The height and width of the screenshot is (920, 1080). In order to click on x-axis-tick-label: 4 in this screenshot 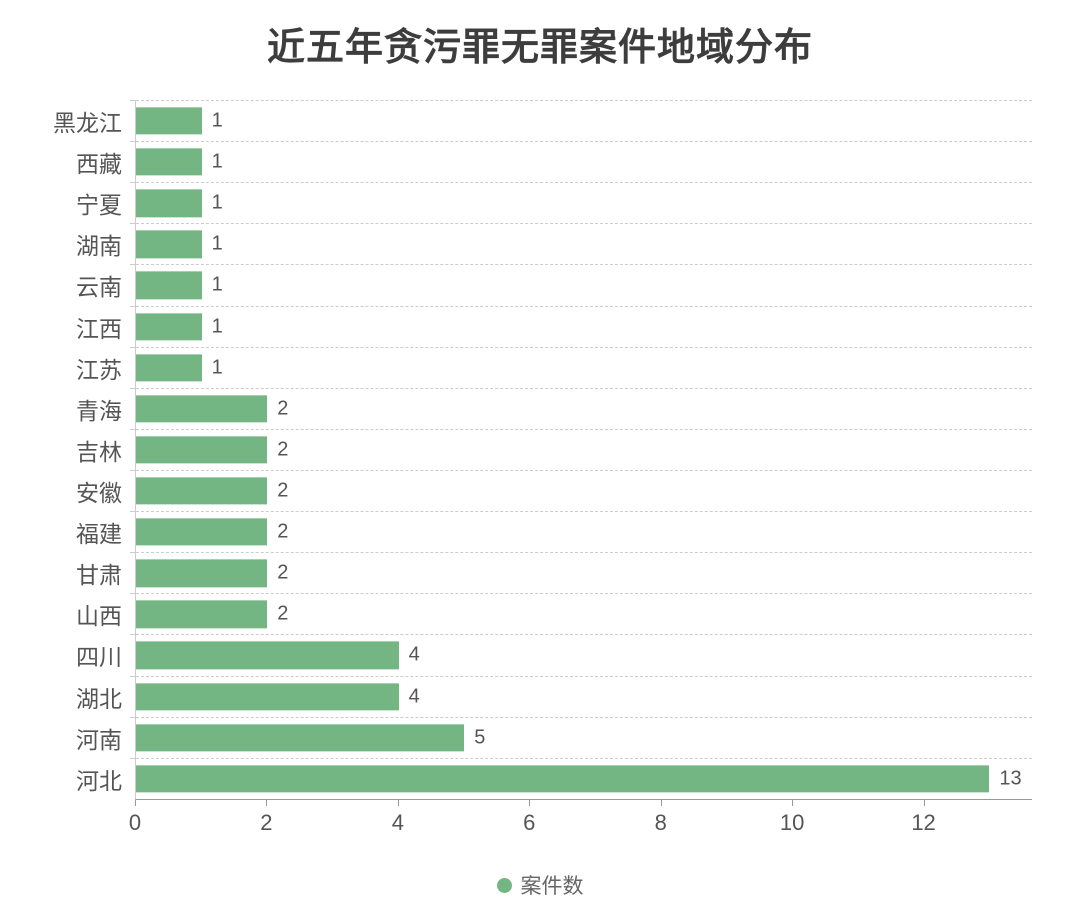, I will do `click(397, 822)`.